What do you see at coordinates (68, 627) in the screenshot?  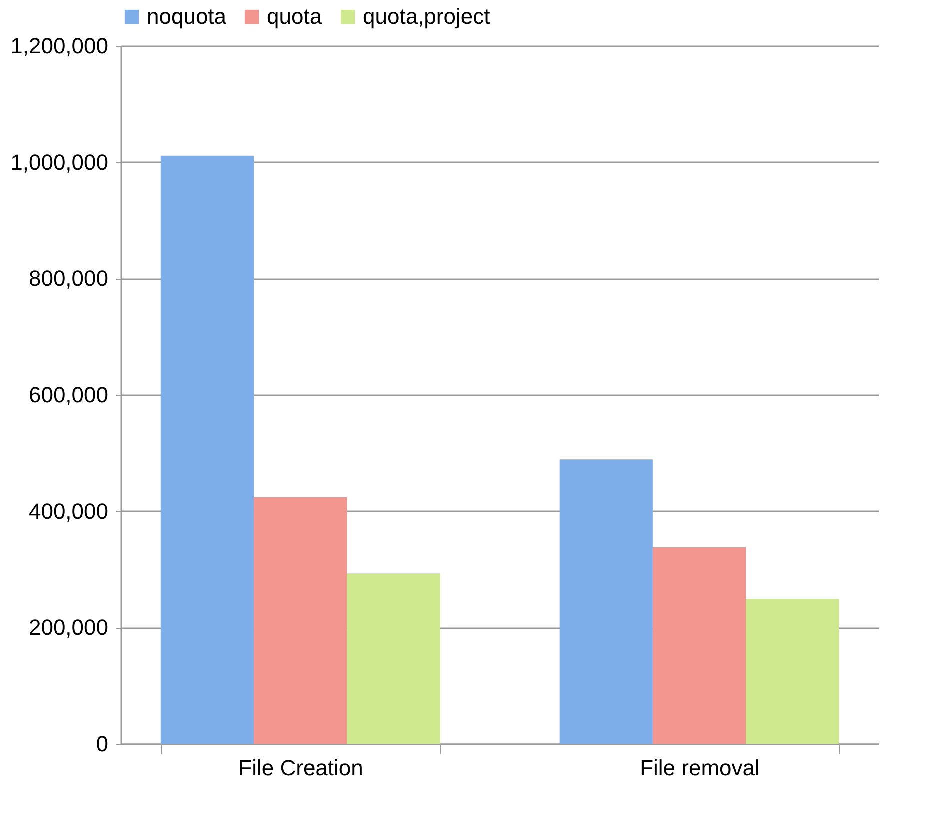 I see `y-tick-label: 200,000` at bounding box center [68, 627].